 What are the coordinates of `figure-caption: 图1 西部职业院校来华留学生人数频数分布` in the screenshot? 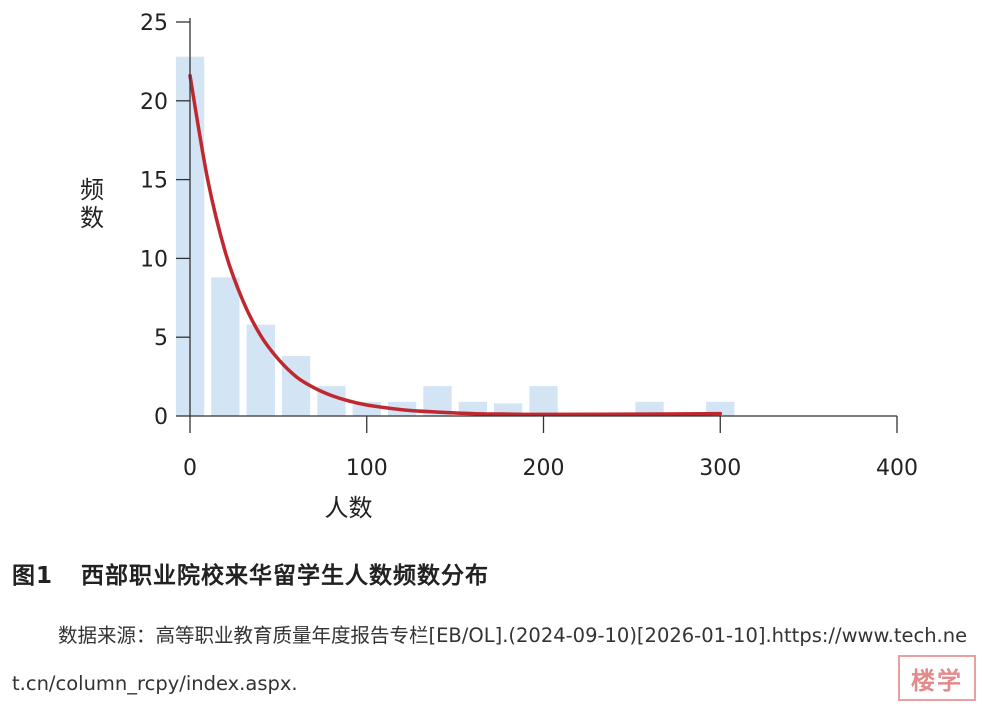 It's located at (250, 573).